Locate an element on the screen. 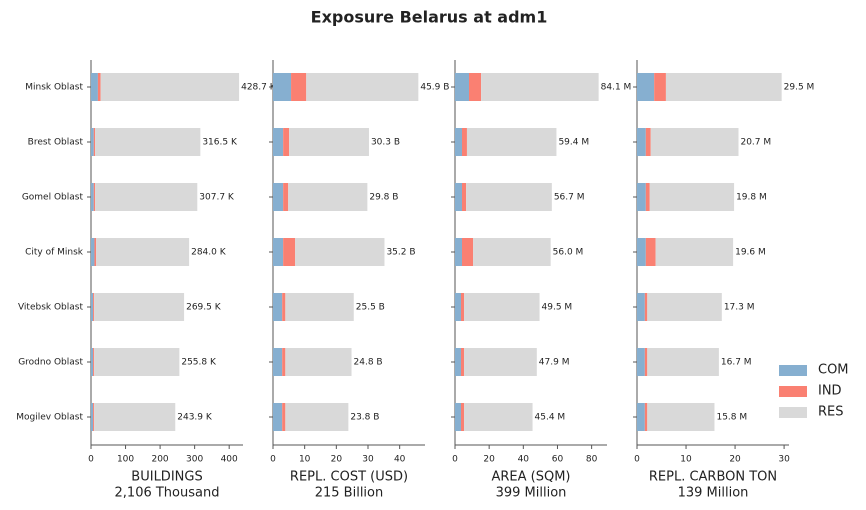 The height and width of the screenshot is (510, 866). x-tick-label: 20 is located at coordinates (489, 460).